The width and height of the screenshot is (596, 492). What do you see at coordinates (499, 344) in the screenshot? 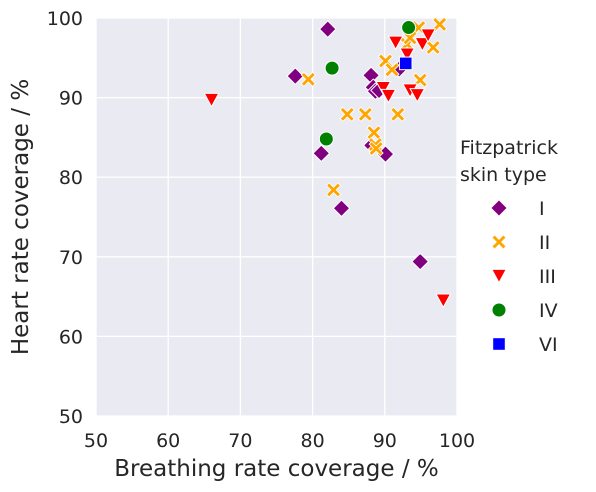
I see `legend-marker-VI` at bounding box center [499, 344].